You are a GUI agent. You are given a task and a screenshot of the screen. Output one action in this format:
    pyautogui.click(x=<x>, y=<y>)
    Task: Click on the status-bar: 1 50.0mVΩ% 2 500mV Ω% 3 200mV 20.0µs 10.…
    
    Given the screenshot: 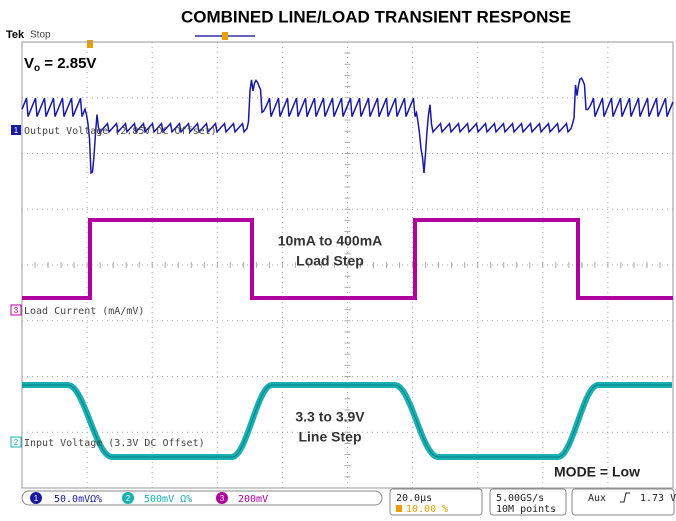 What is the action you would take?
    pyautogui.click(x=348, y=502)
    